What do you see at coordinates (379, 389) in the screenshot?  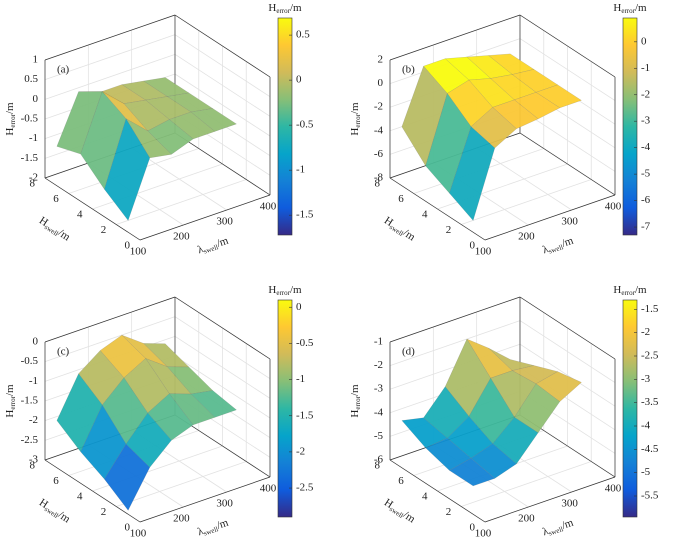 I see `z-tick-label: -3` at bounding box center [379, 389].